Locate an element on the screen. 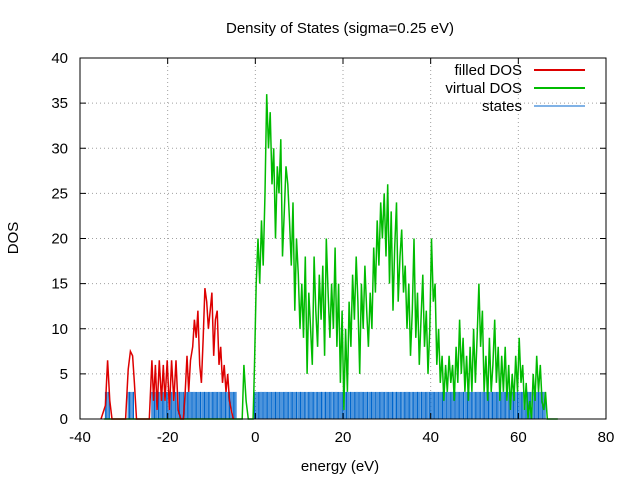 The height and width of the screenshot is (480, 640). x-tick-label: -40 is located at coordinates (80, 437).